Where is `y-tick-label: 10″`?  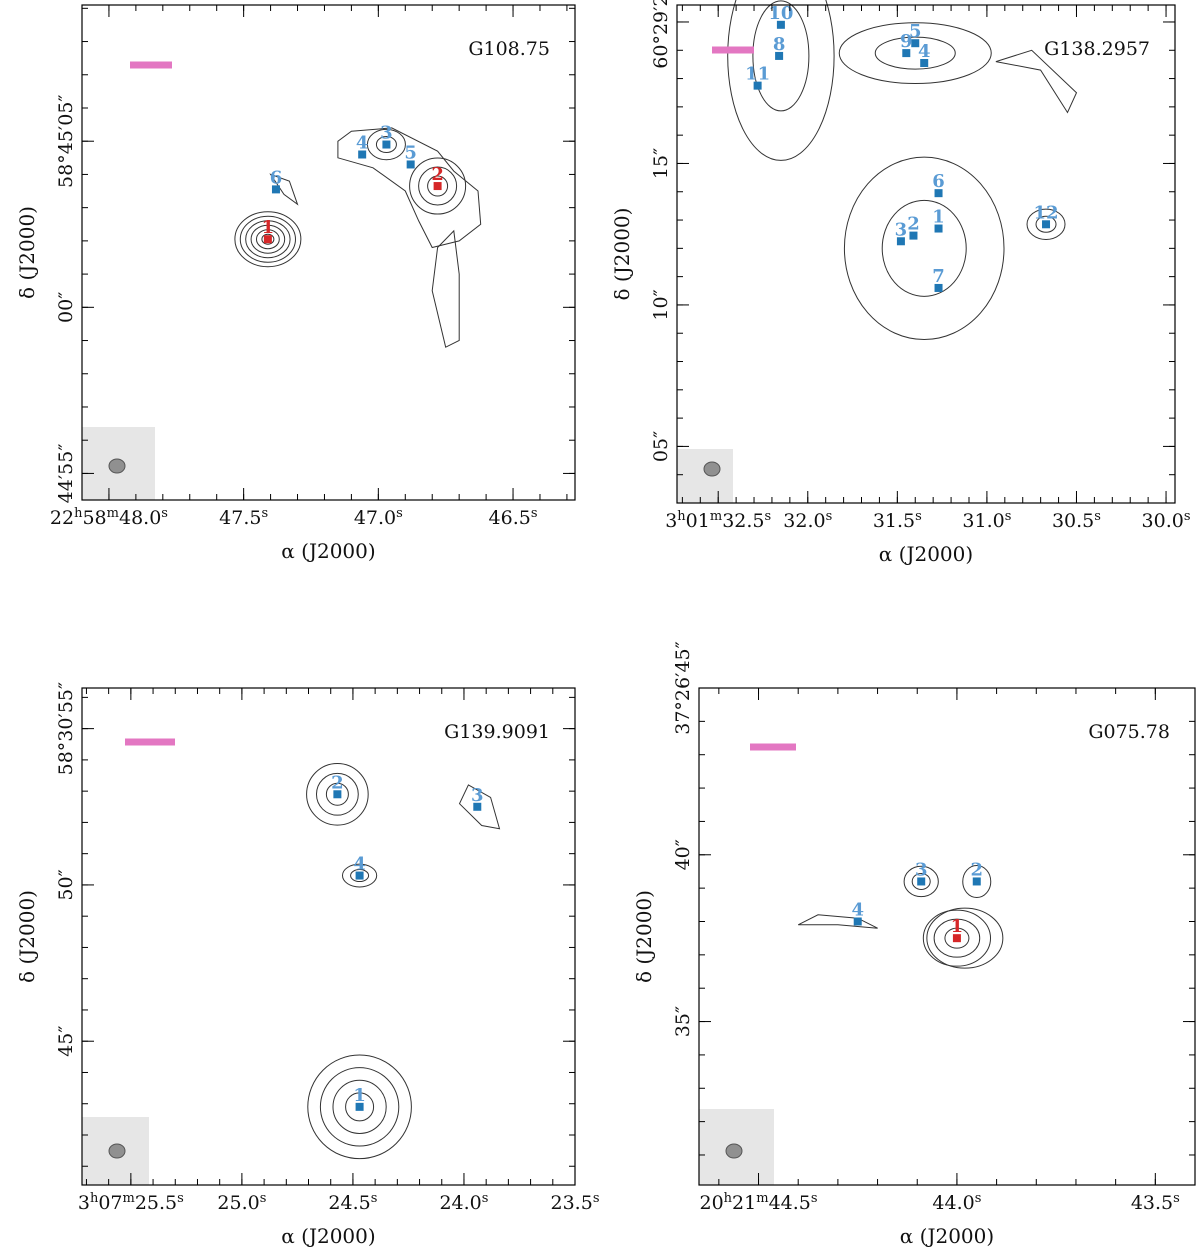 y-tick-label: 10″ is located at coordinates (661, 304).